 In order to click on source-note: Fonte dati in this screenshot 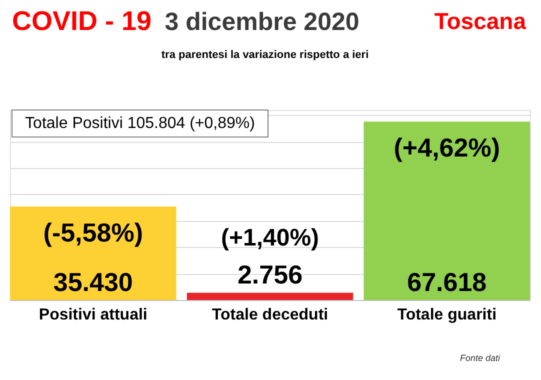, I will do `click(481, 358)`.